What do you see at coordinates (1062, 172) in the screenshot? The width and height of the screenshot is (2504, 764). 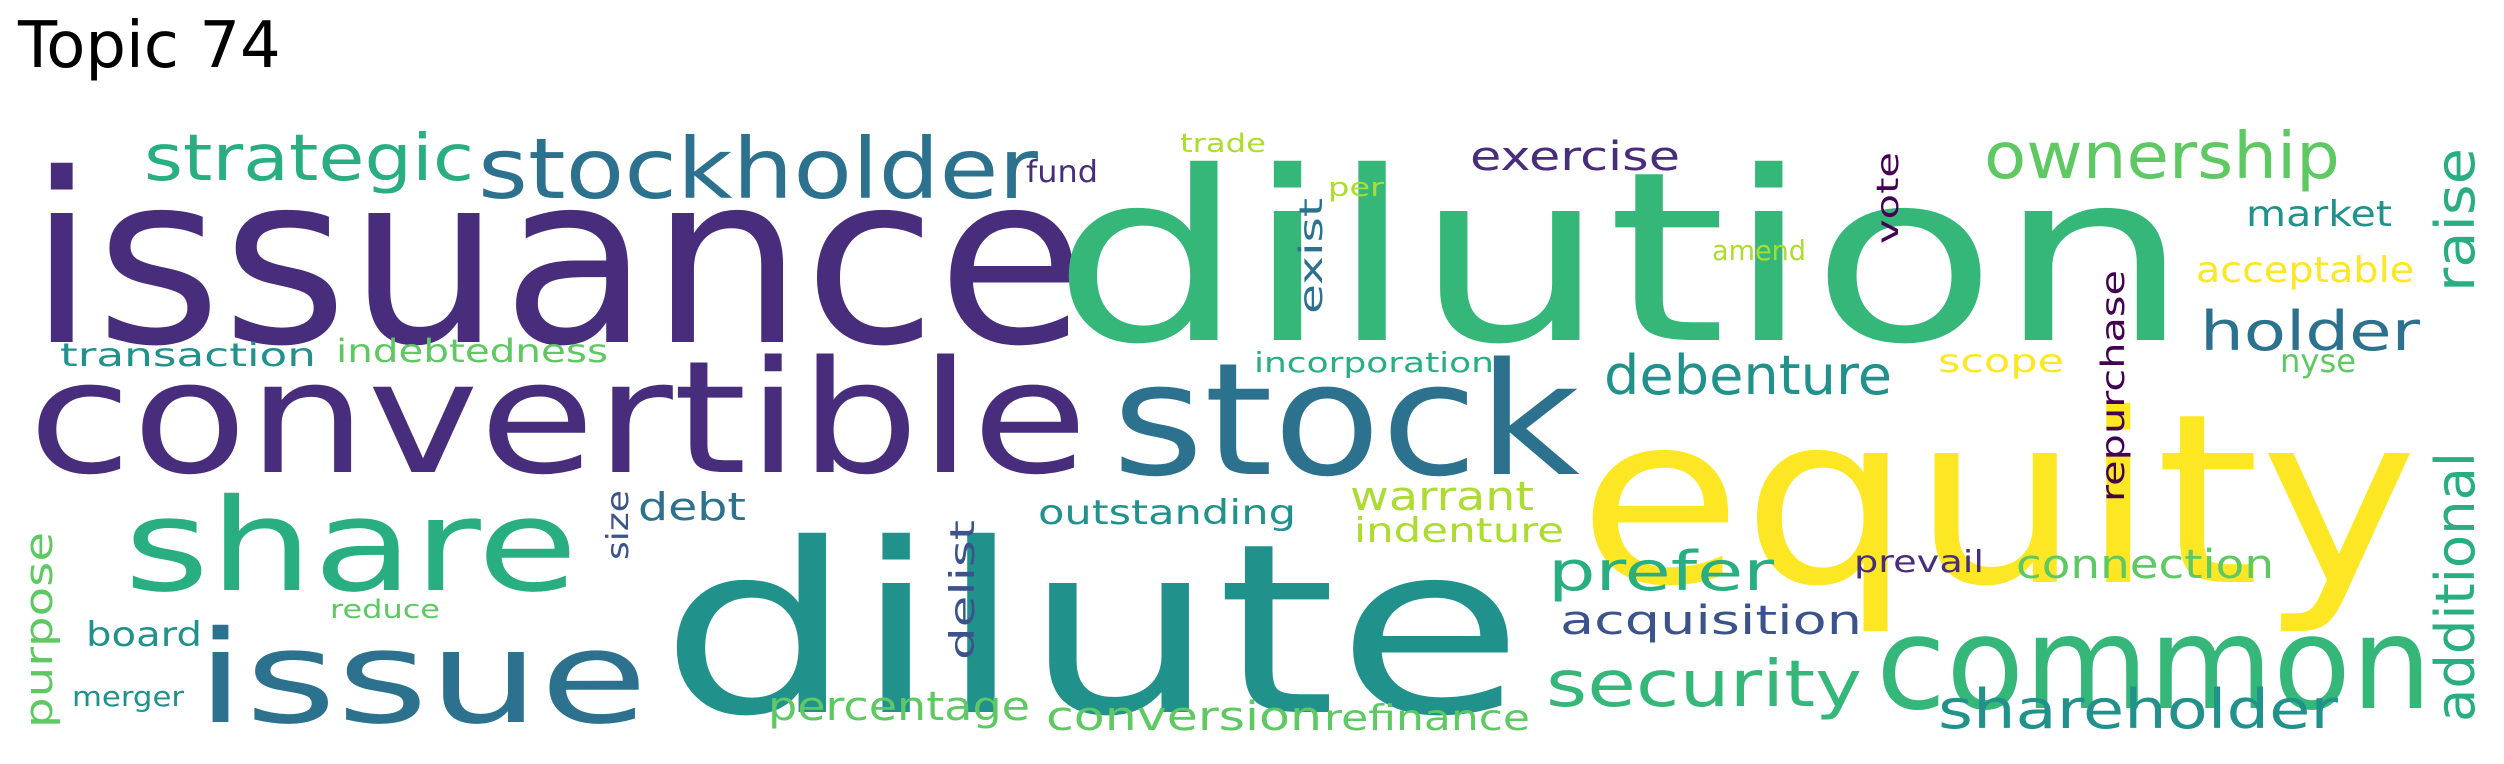 I see `word-fund: fund` at bounding box center [1062, 172].